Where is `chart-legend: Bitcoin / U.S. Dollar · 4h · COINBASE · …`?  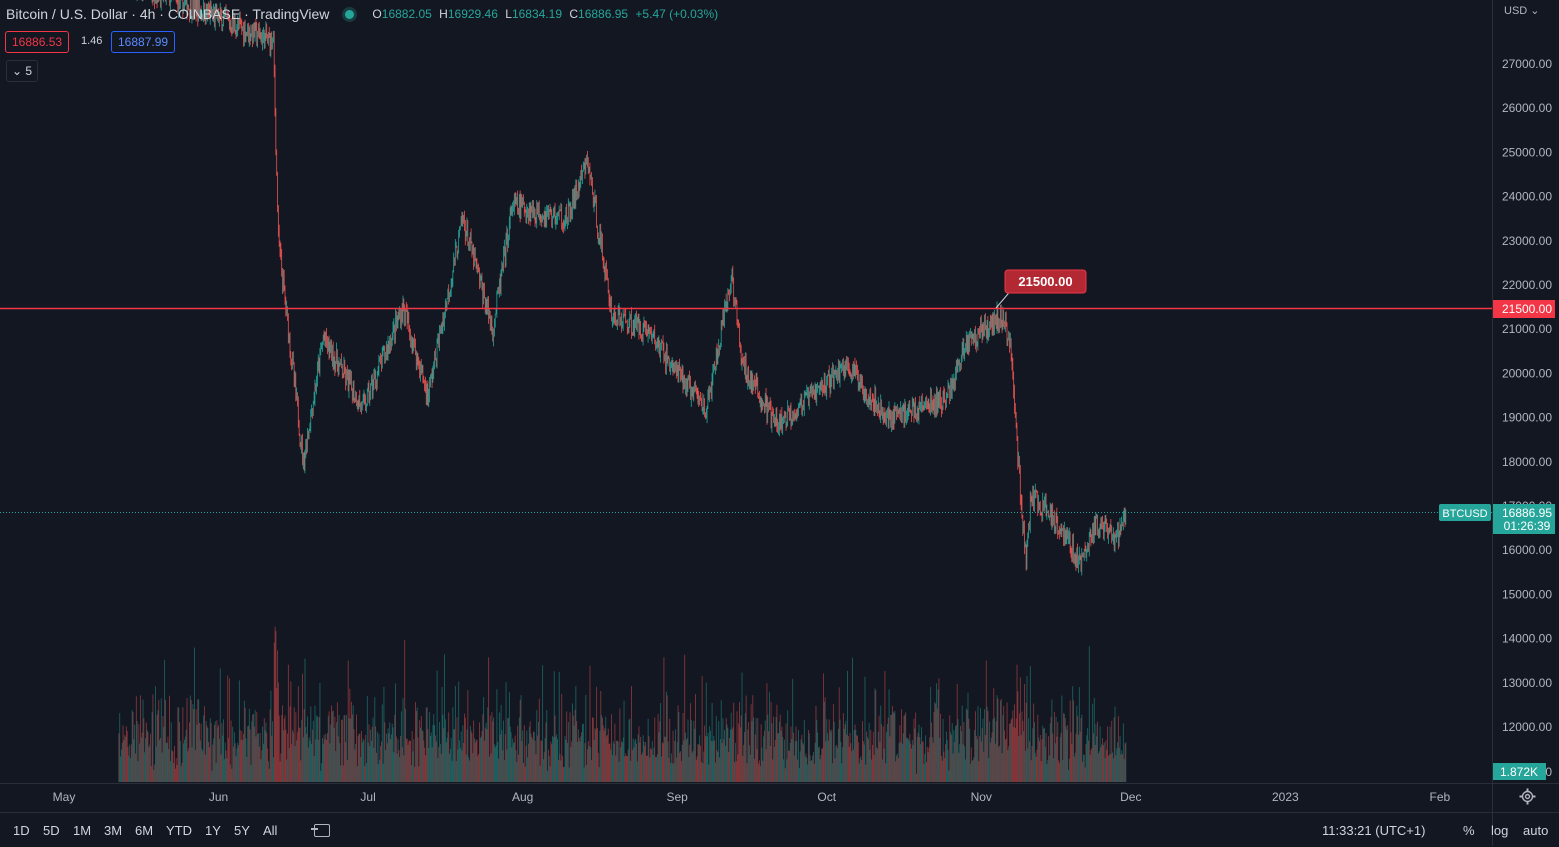 chart-legend: Bitcoin / U.S. Dollar · 4h · COINBASE · … is located at coordinates (362, 14).